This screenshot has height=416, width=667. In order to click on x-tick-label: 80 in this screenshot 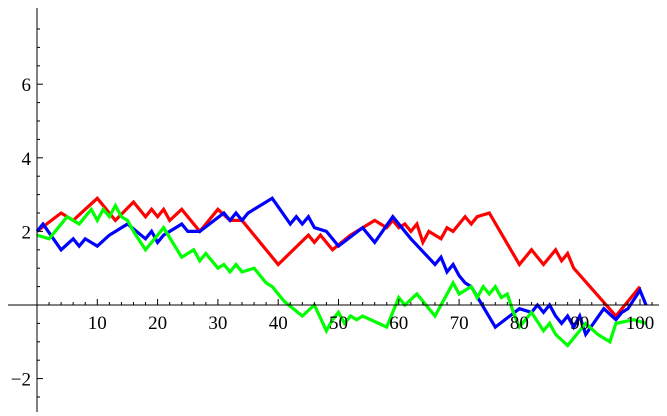, I will do `click(519, 323)`.